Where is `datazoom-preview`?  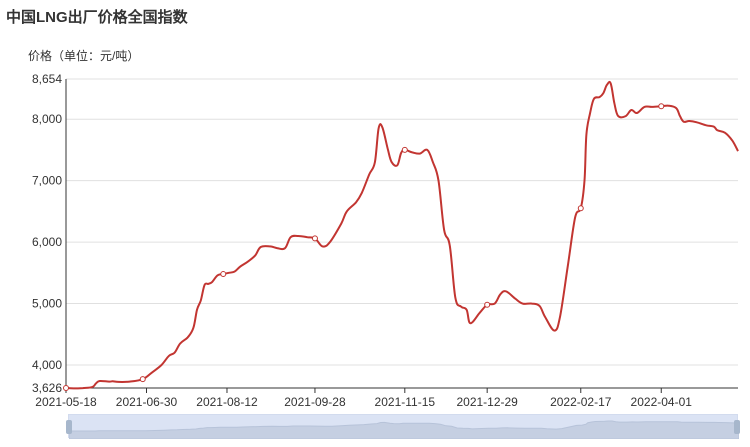 datazoom-preview is located at coordinates (404, 429).